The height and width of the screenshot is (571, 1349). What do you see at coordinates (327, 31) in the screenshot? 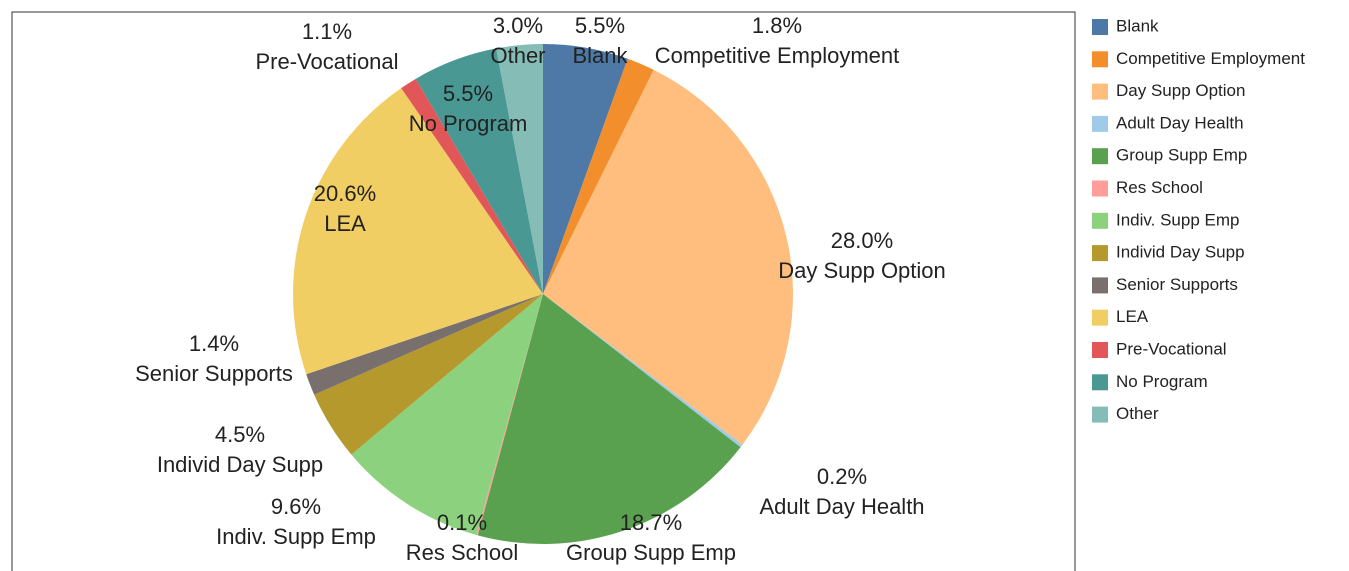
I see `slice-value-label: 1.1%` at bounding box center [327, 31].